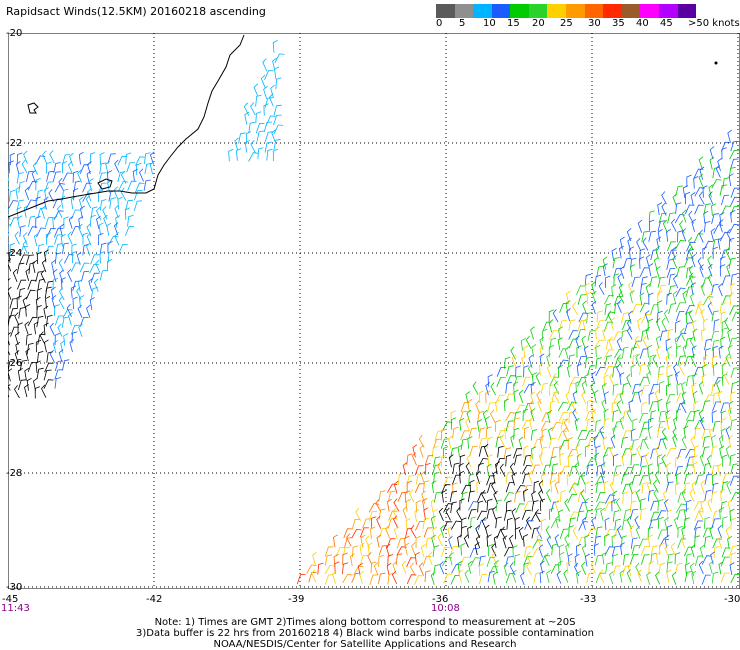  Describe the element at coordinates (714, 23) in the screenshot. I see `legend-label: >50 knots` at that location.